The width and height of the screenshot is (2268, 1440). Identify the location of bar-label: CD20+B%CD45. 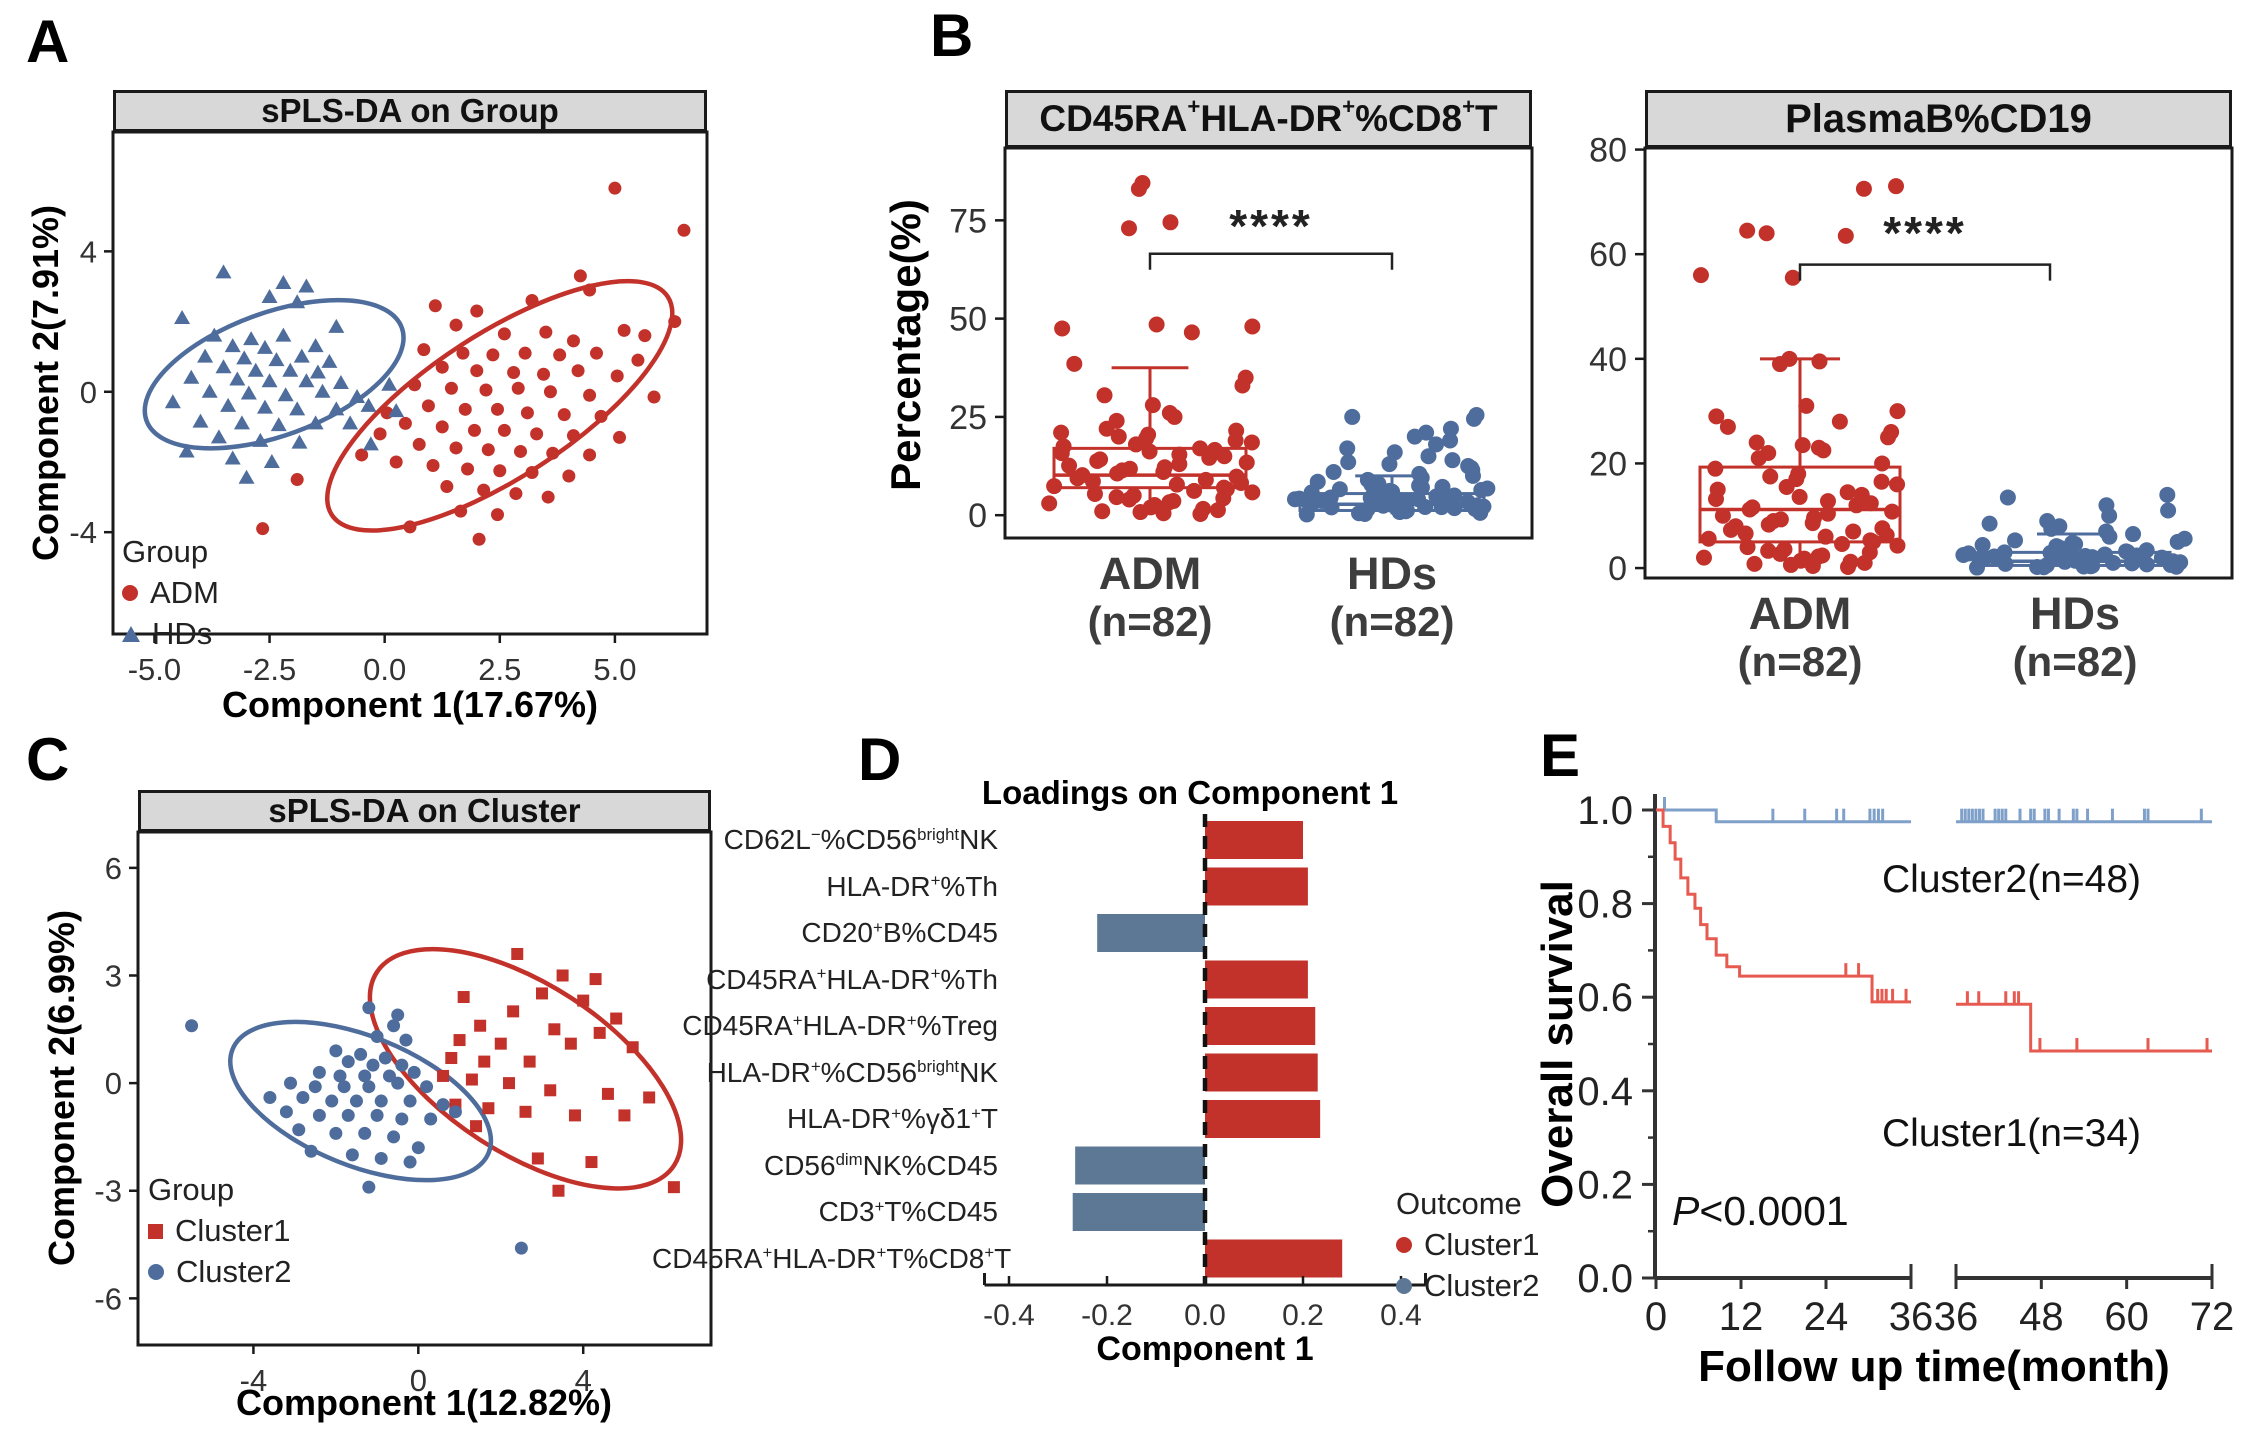
(825, 933).